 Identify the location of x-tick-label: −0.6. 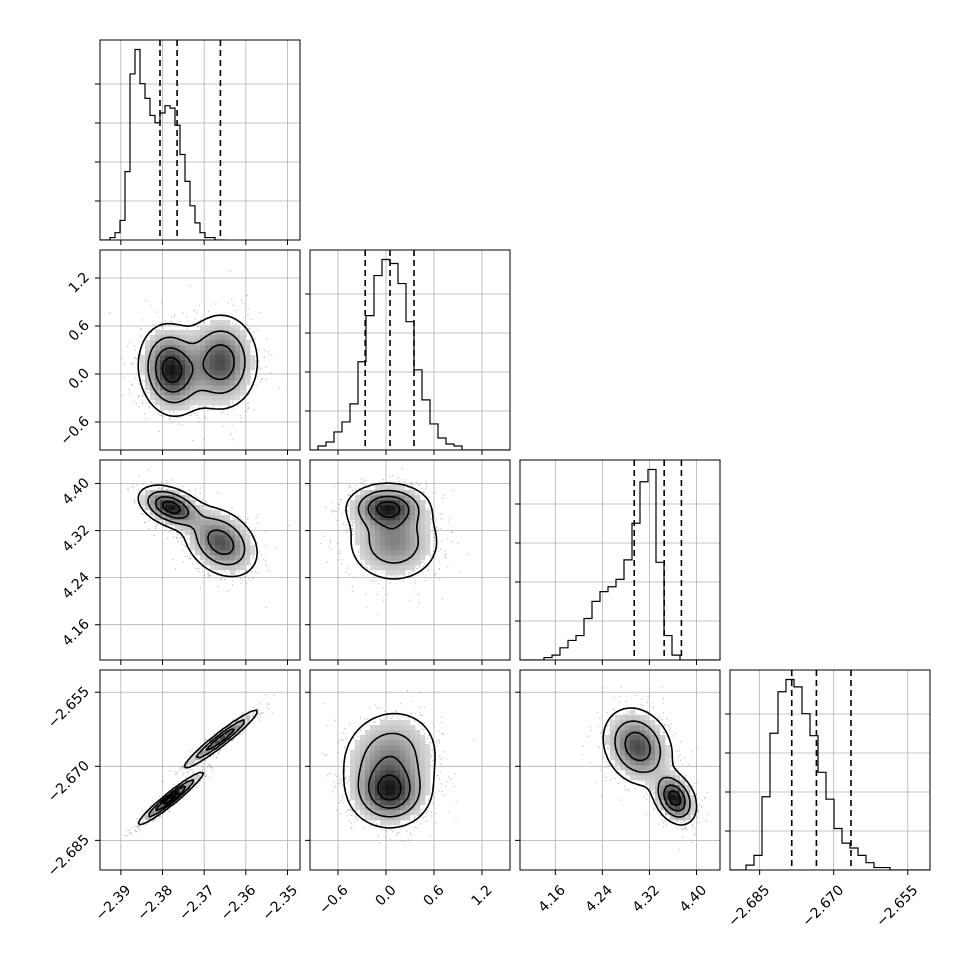
(333, 899).